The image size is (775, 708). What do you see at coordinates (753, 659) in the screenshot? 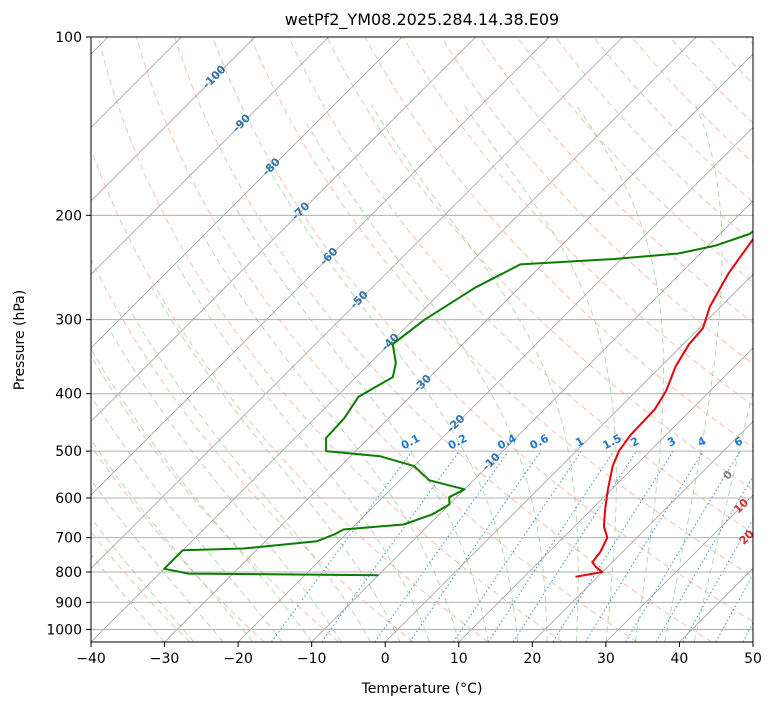
I see `x-tick-label: 50` at bounding box center [753, 659].